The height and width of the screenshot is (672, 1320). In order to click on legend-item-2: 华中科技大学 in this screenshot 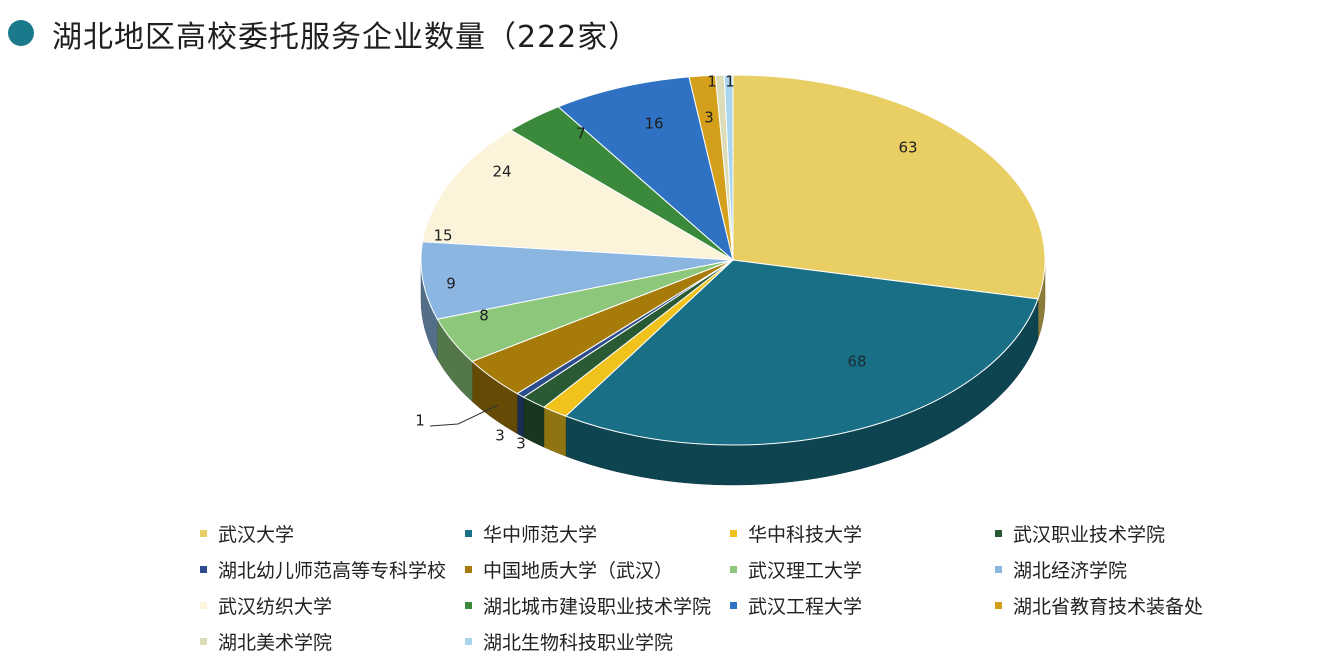, I will do `click(862, 533)`.